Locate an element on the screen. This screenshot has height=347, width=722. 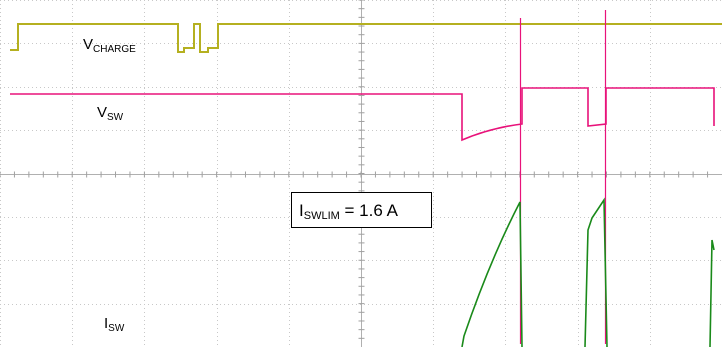
current-limit-text: ISWLIM = 1.6 A is located at coordinates (348, 211).